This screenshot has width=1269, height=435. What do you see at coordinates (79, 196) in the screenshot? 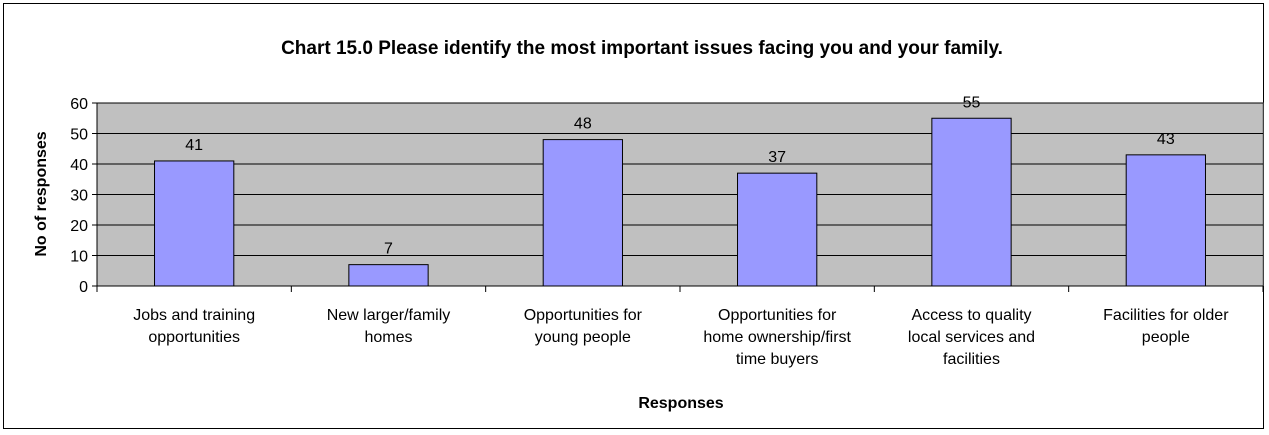
I see `y-tick-label: 30` at bounding box center [79, 196].